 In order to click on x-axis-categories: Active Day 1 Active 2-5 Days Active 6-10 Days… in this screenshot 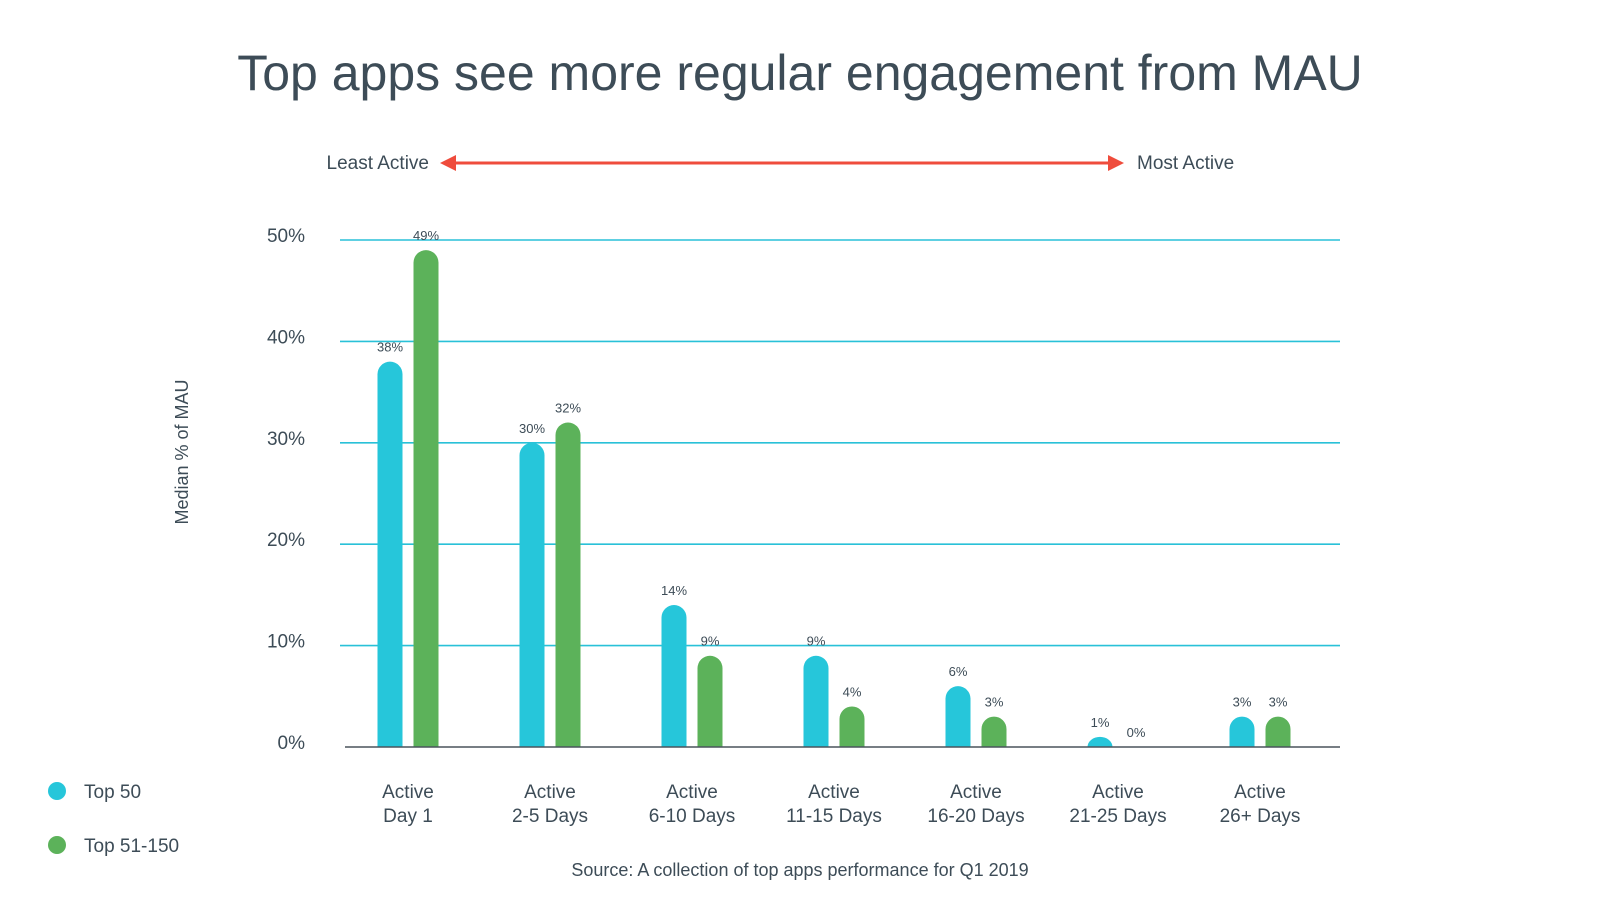, I will do `click(841, 804)`.